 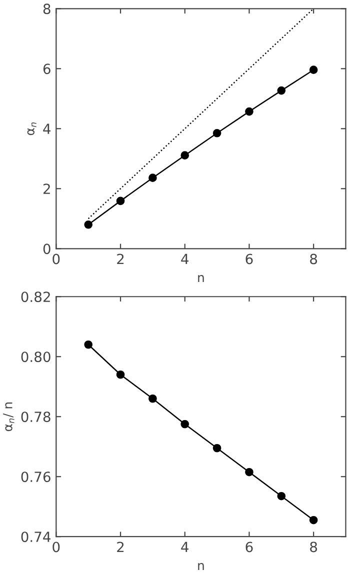 I want to click on y-tick-label: 0.76, so click(x=35, y=477).